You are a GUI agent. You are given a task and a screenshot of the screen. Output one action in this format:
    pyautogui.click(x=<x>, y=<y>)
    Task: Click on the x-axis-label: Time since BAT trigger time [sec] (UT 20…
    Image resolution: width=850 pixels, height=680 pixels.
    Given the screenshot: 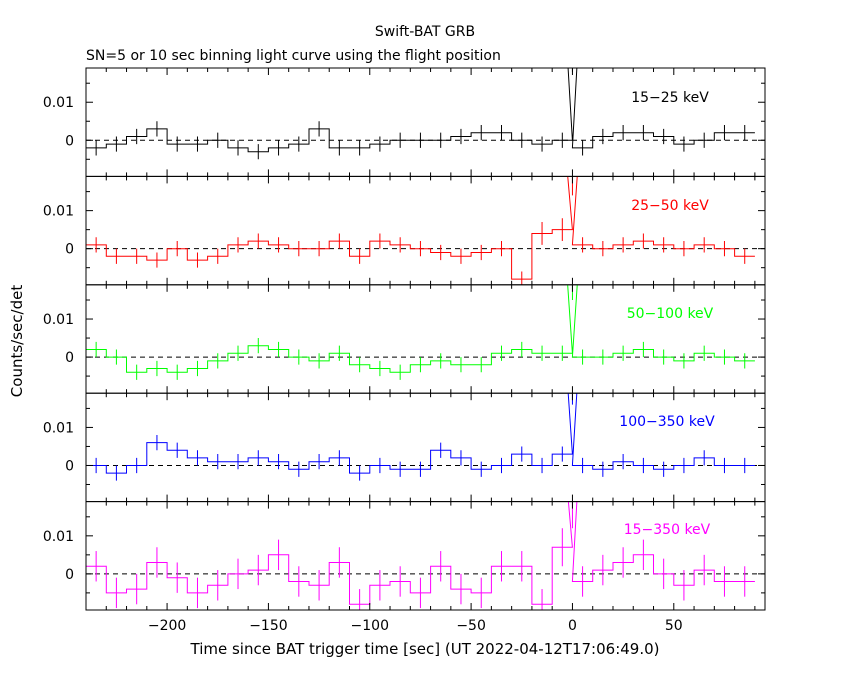 What is the action you would take?
    pyautogui.click(x=425, y=649)
    